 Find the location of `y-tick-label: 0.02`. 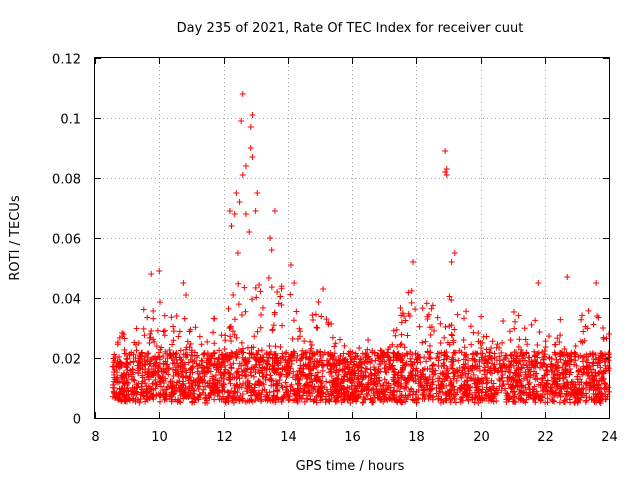

y-tick-label: 0.02 is located at coordinates (66, 360).